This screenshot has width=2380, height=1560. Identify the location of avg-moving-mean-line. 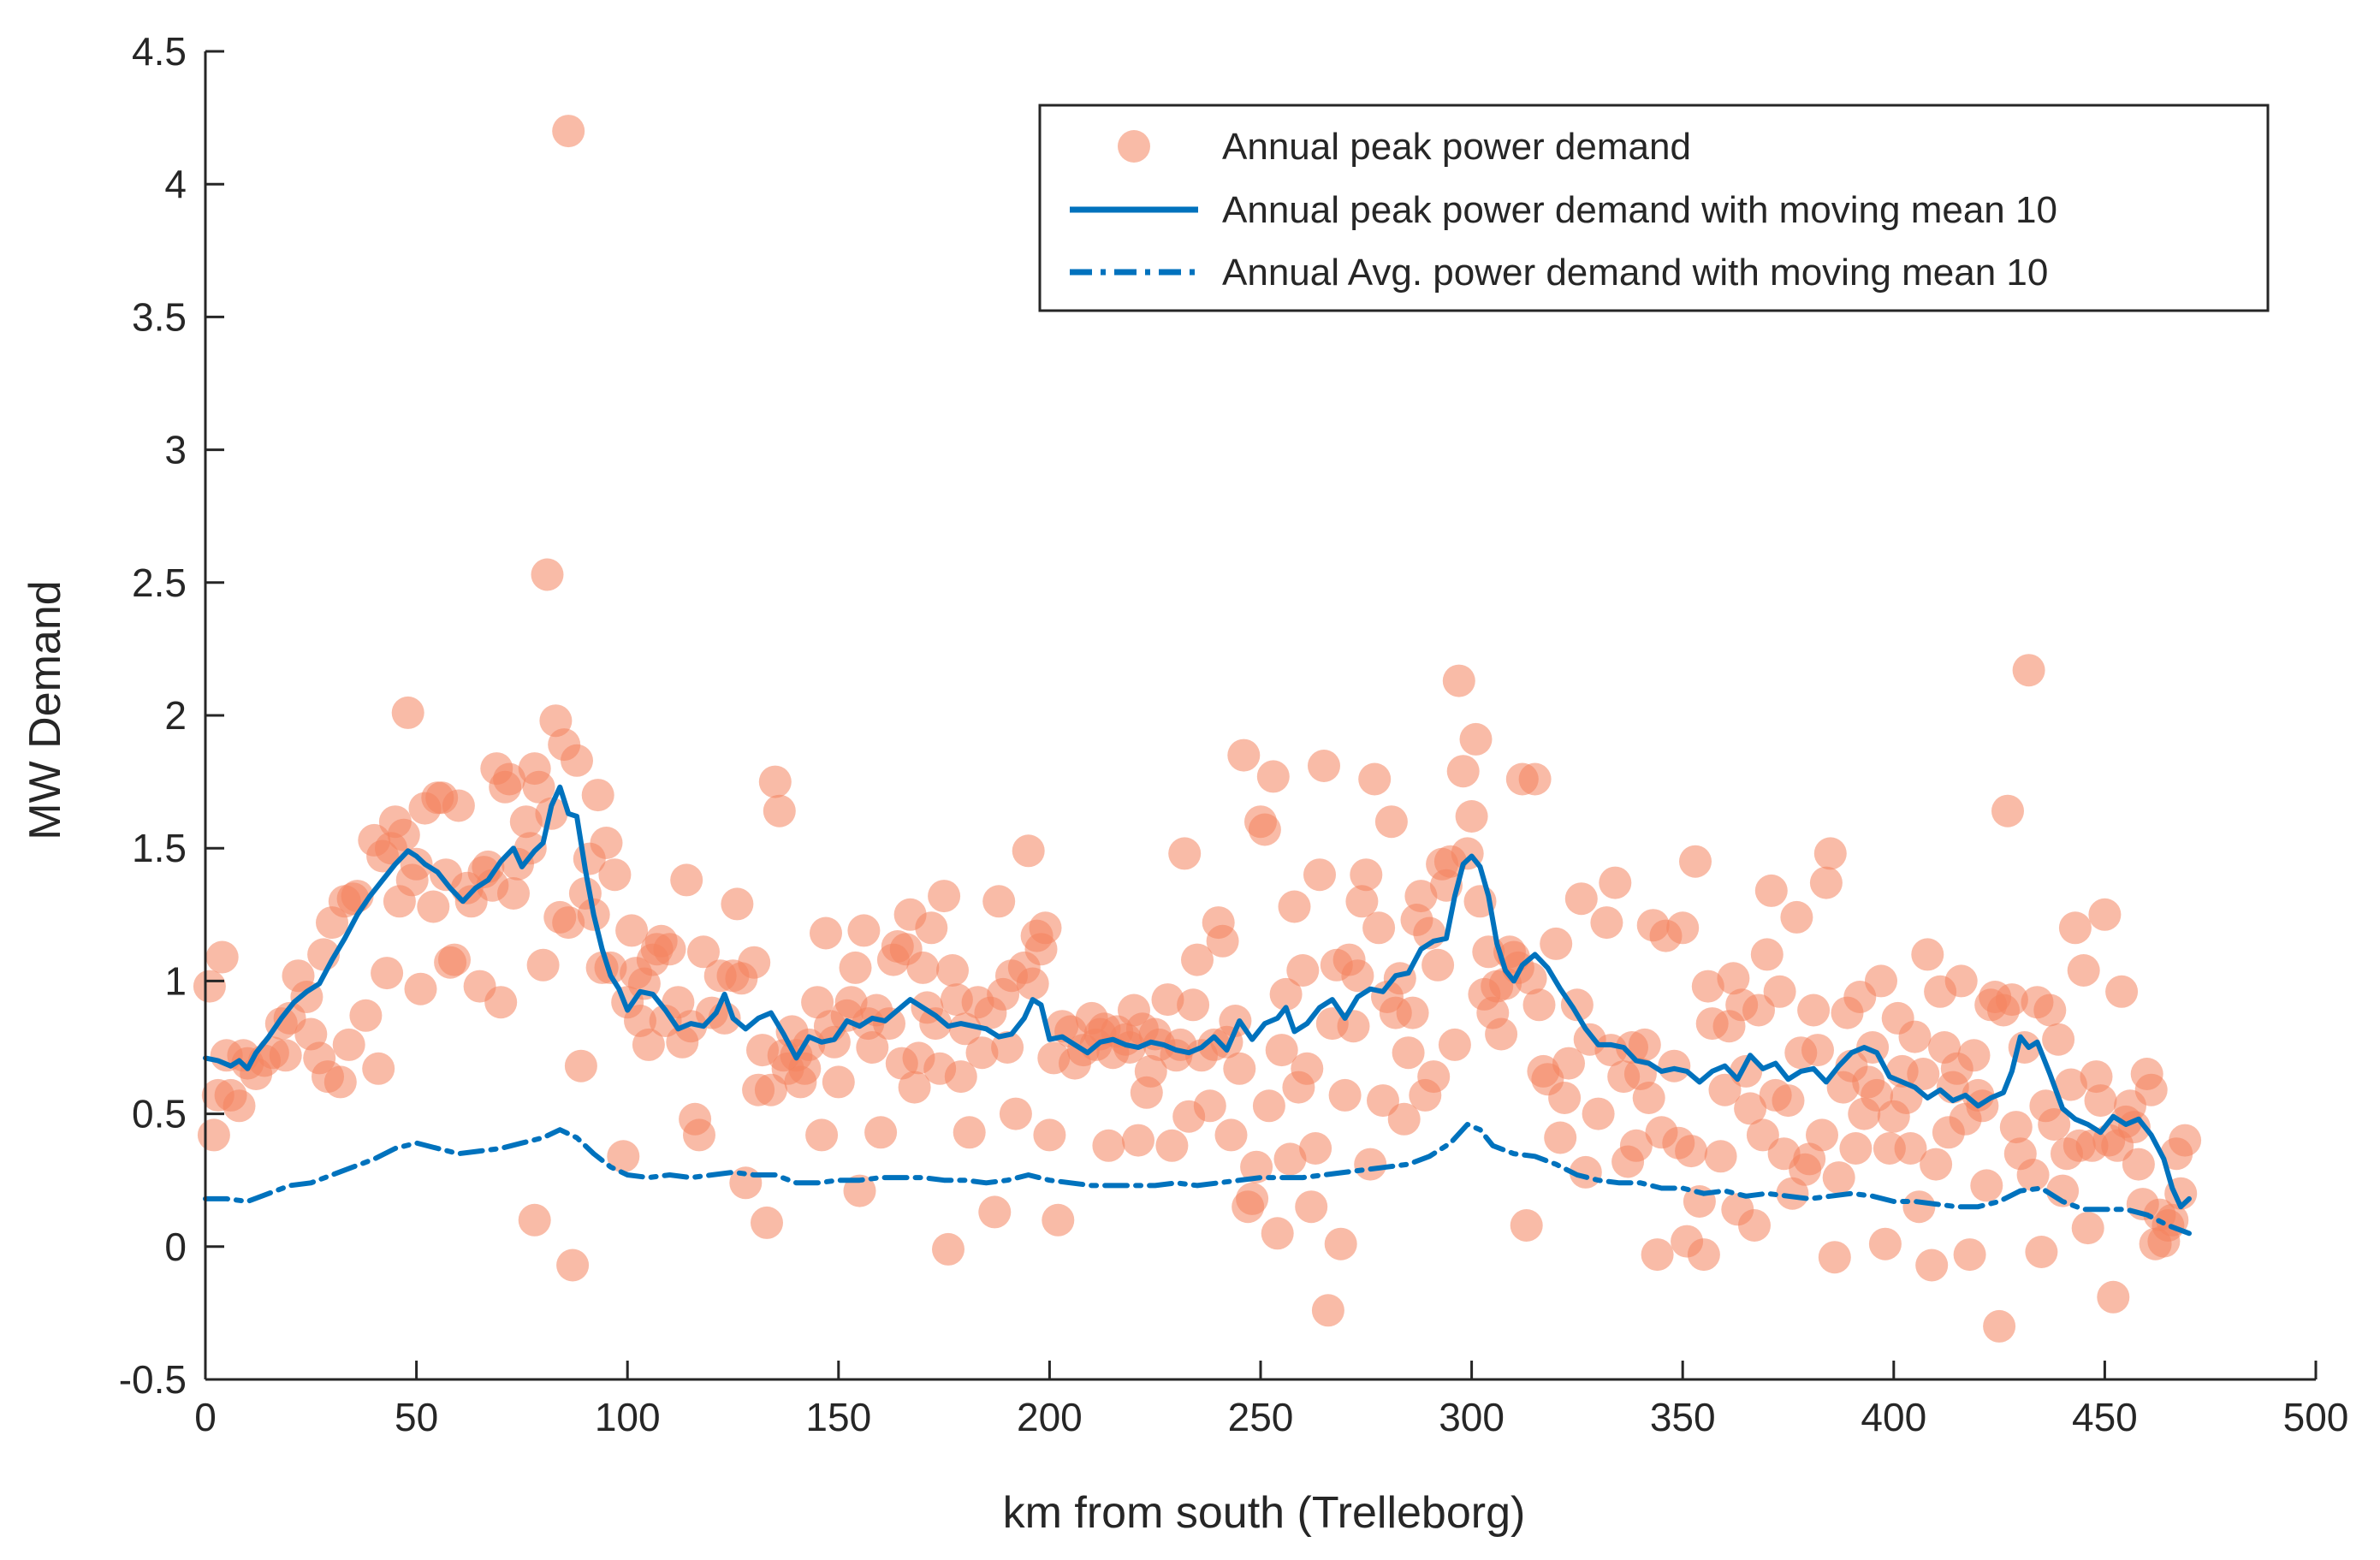
(1197, 1180).